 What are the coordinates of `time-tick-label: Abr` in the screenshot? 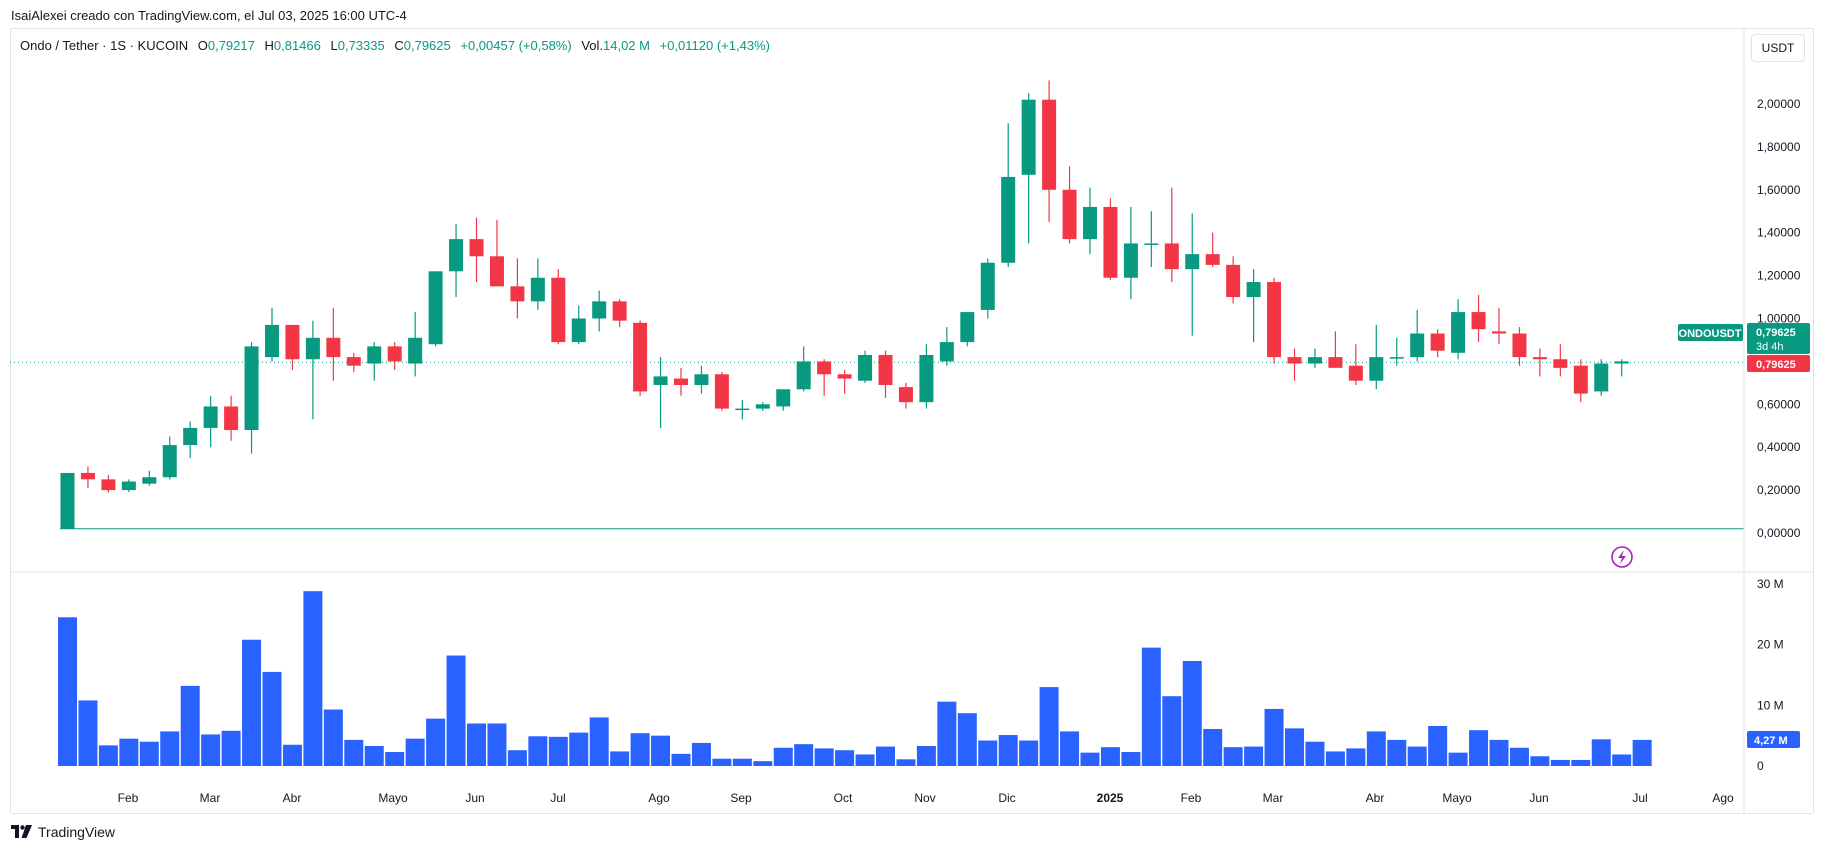 It's located at (1375, 798).